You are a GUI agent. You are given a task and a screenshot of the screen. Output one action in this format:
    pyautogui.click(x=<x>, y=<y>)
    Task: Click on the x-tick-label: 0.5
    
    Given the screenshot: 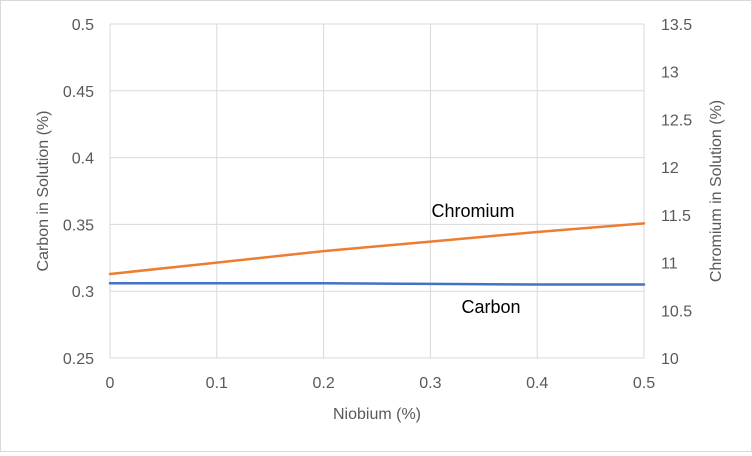 What is the action you would take?
    pyautogui.click(x=644, y=383)
    